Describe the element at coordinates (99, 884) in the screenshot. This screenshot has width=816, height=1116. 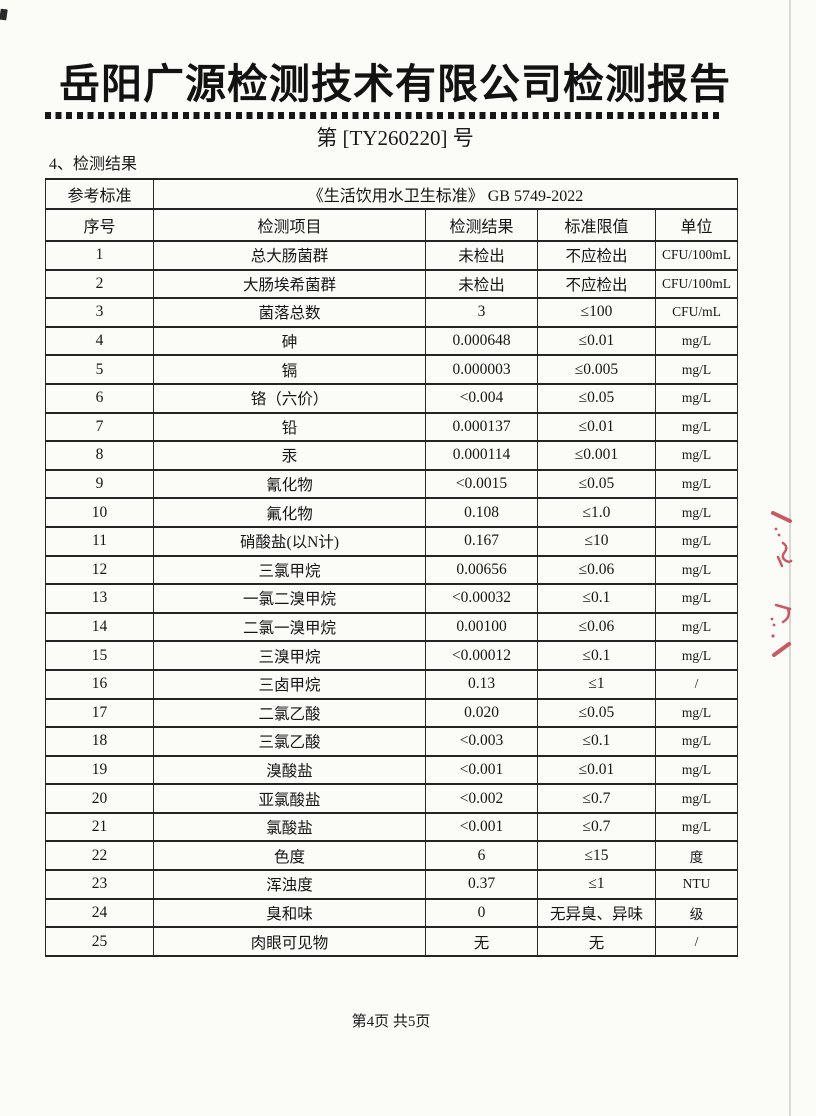
I see `table-cell: 23` at that location.